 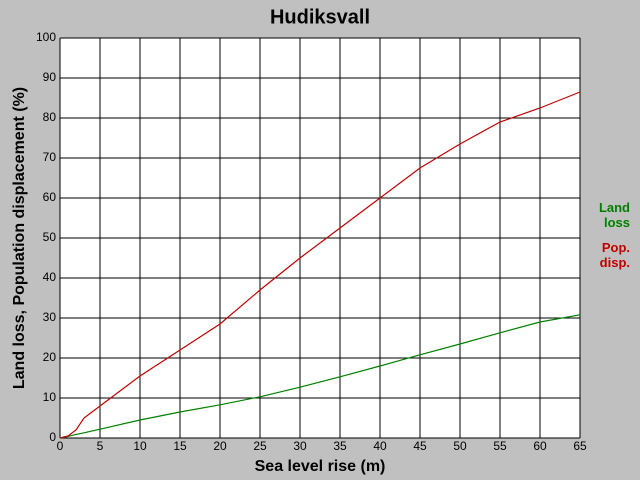 I want to click on y-tick-label: 50, so click(x=50, y=237).